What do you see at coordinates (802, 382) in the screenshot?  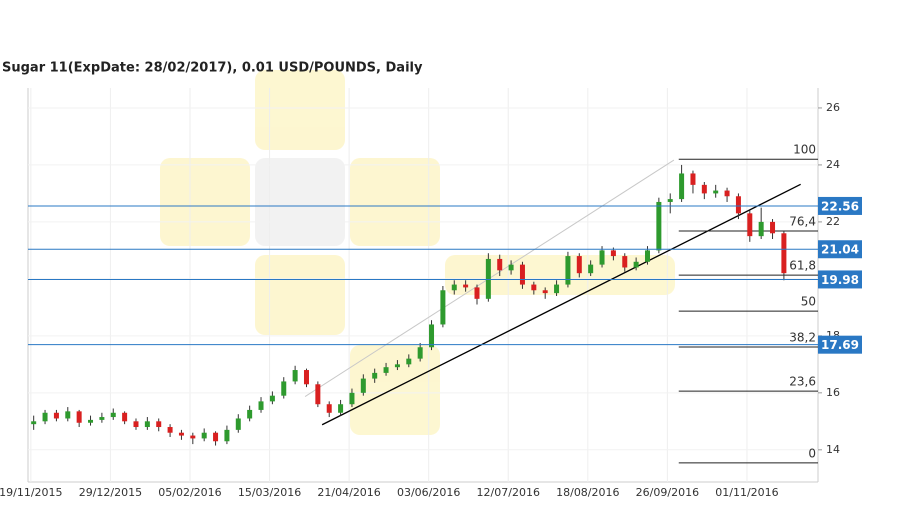 I see `fib-label: 23,6` at bounding box center [802, 382].